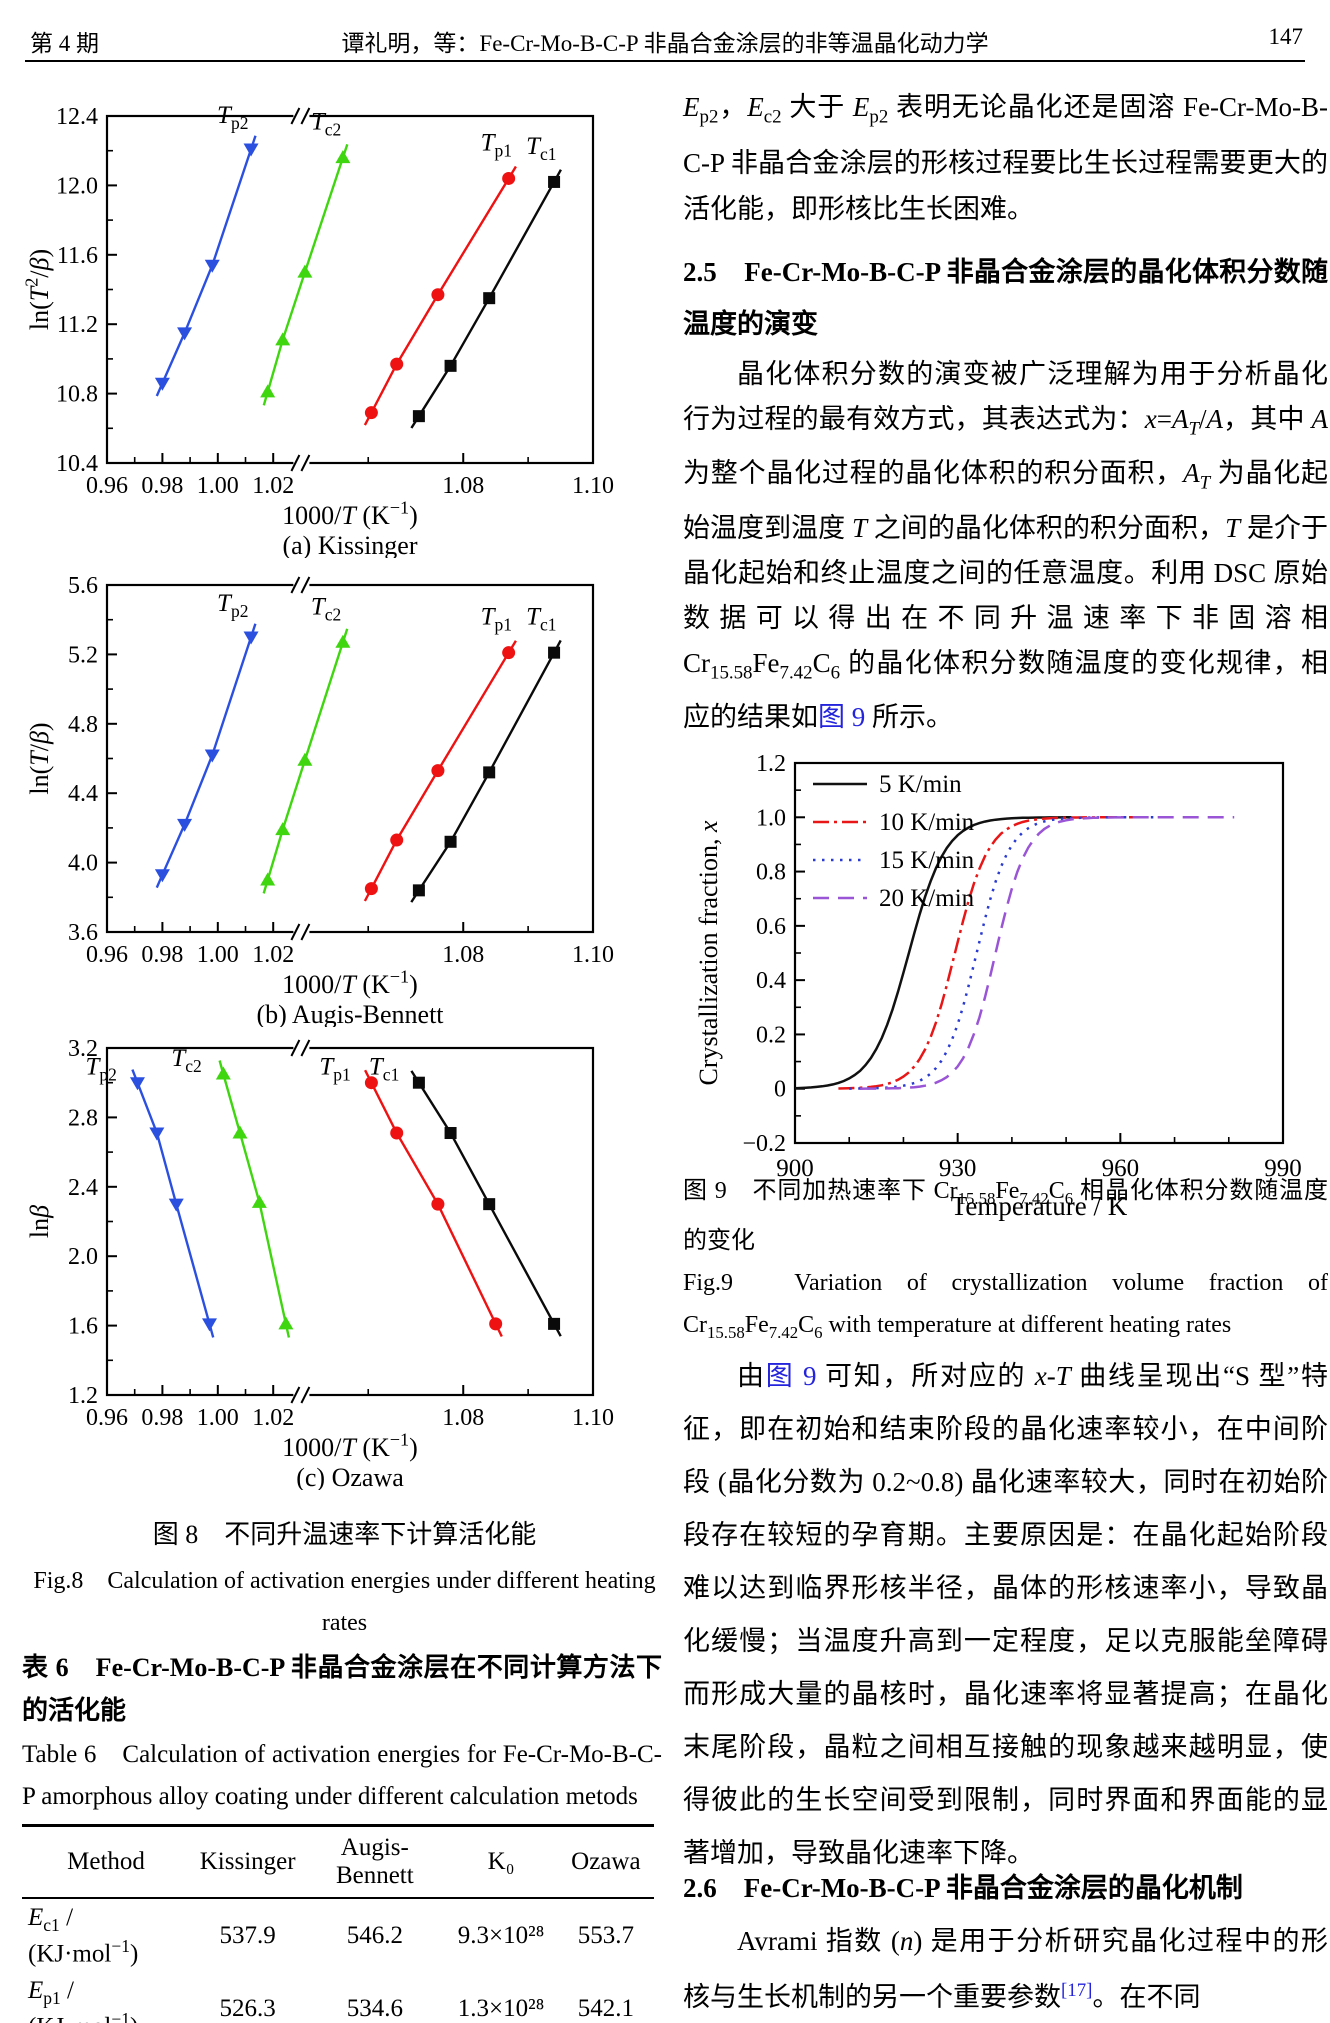 The height and width of the screenshot is (2023, 1330). I want to click on svg-text: 990, so click(1283, 1168).